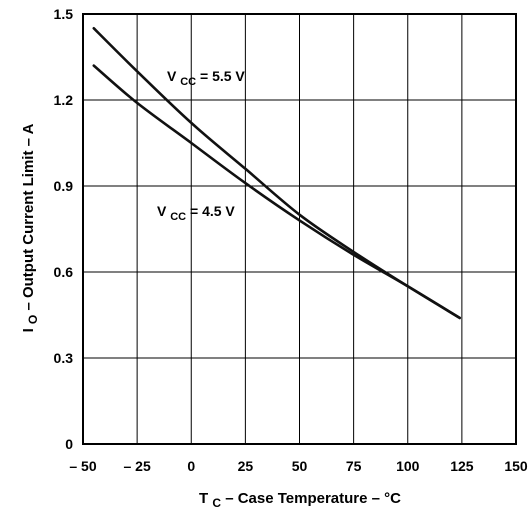 Image resolution: width=531 pixels, height=517 pixels. I want to click on x-tick-label: 150, so click(516, 466).